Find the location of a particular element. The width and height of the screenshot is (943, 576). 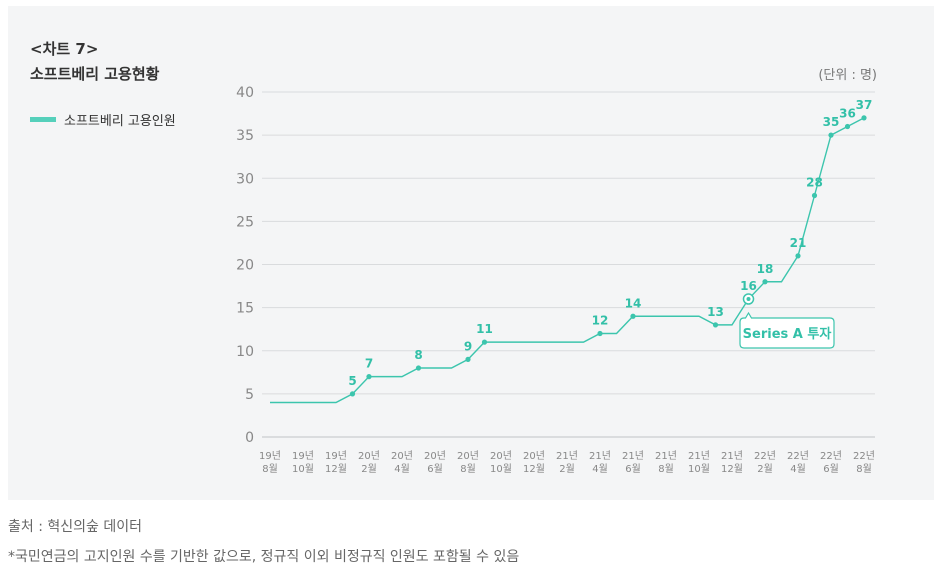

annotation-callout is located at coordinates (787, 330).